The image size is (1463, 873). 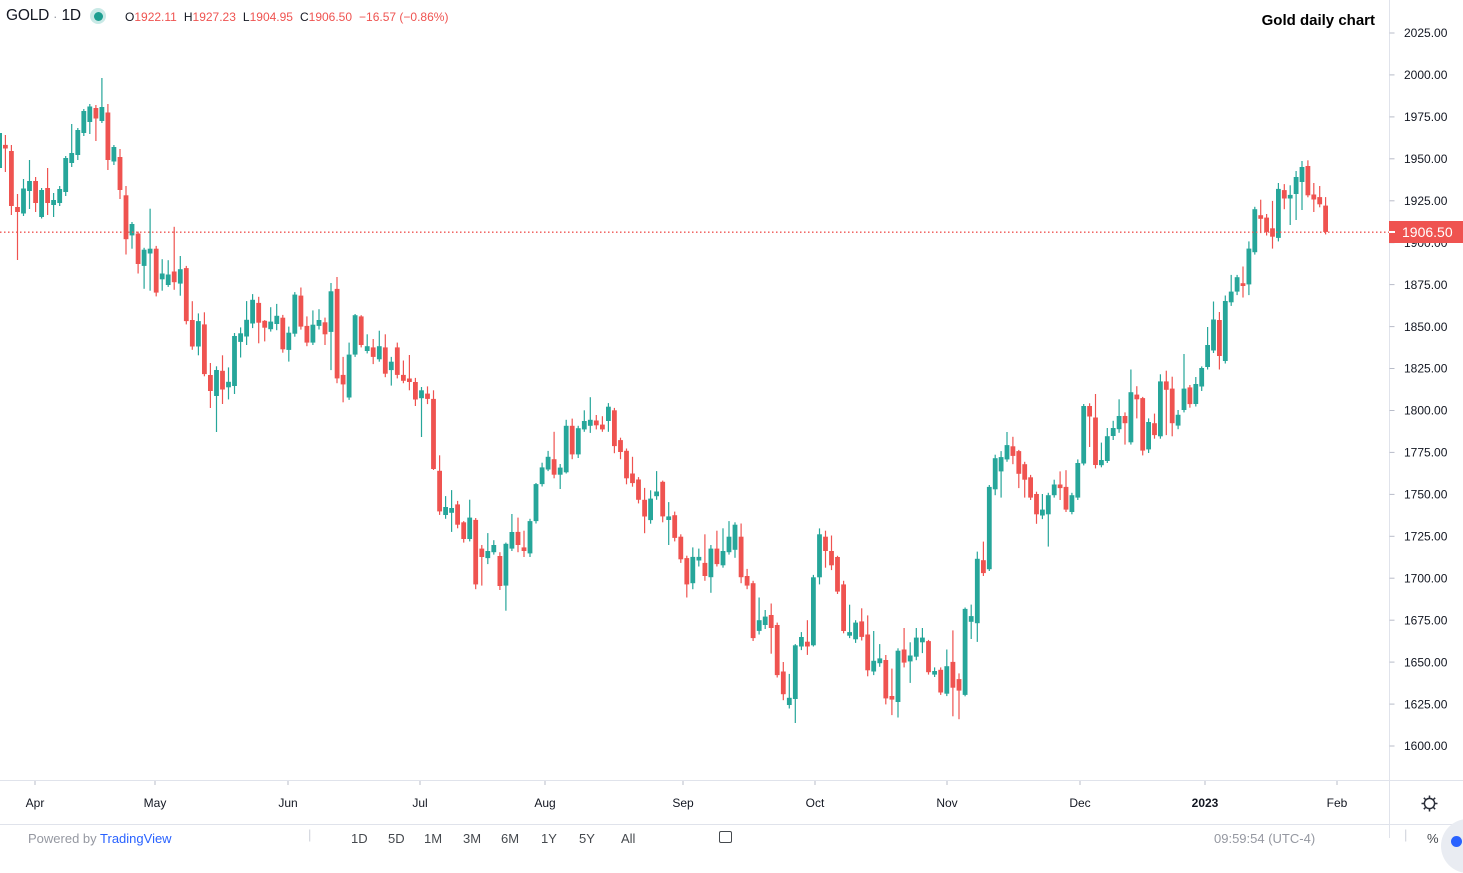 I want to click on svg-text: 1875.00, so click(x=1426, y=285).